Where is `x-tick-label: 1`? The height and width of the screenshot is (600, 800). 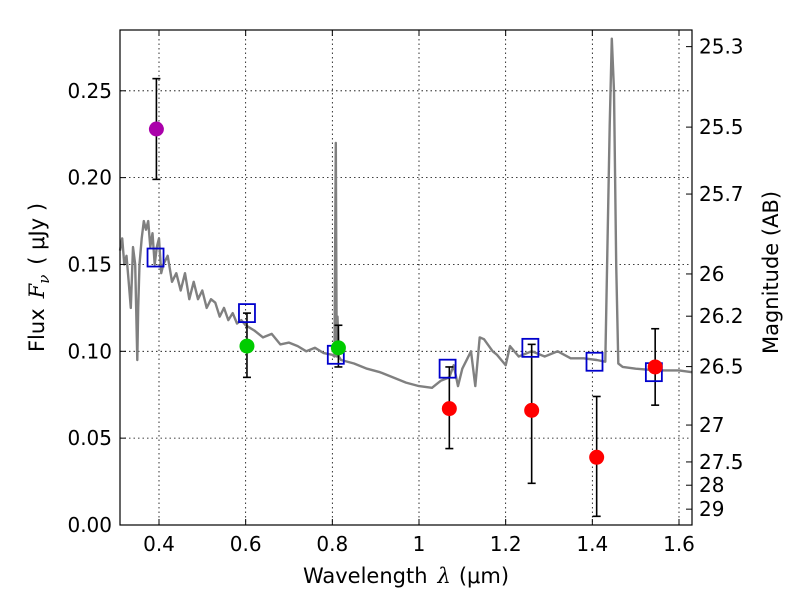
x-tick-label: 1 is located at coordinates (419, 544).